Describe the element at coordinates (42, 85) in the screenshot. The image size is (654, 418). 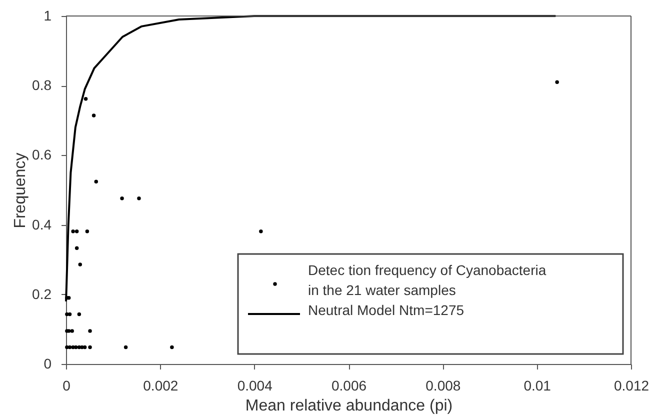
I see `y-tick-label: 0.8` at that location.